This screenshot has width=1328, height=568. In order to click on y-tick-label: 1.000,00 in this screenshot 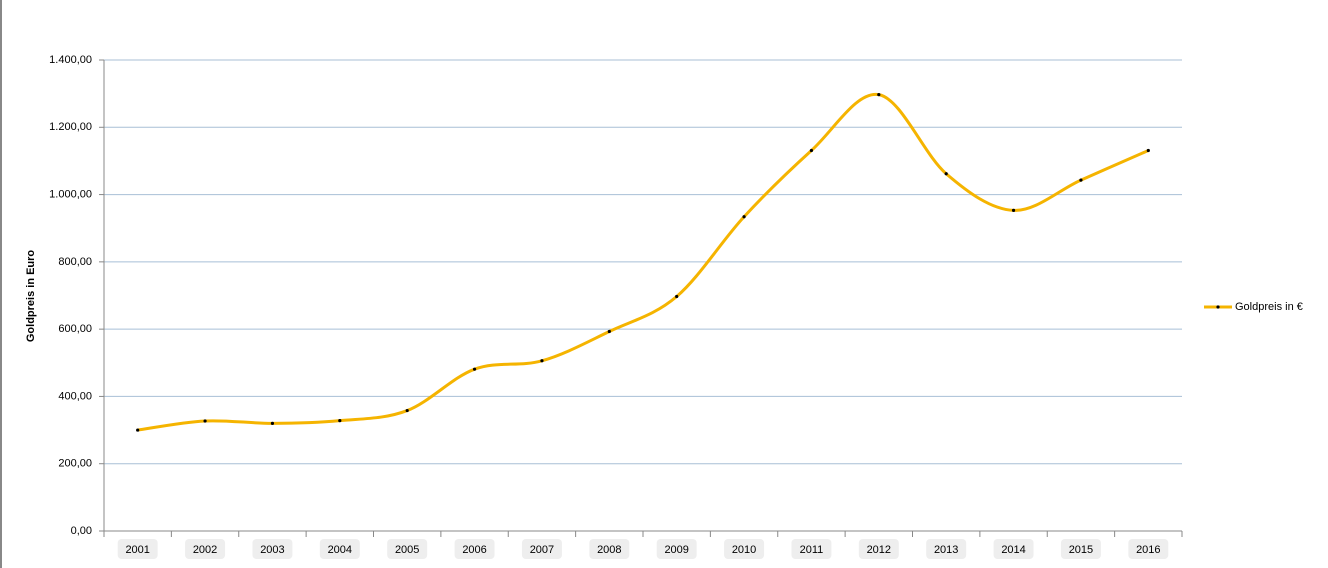, I will do `click(70, 194)`.